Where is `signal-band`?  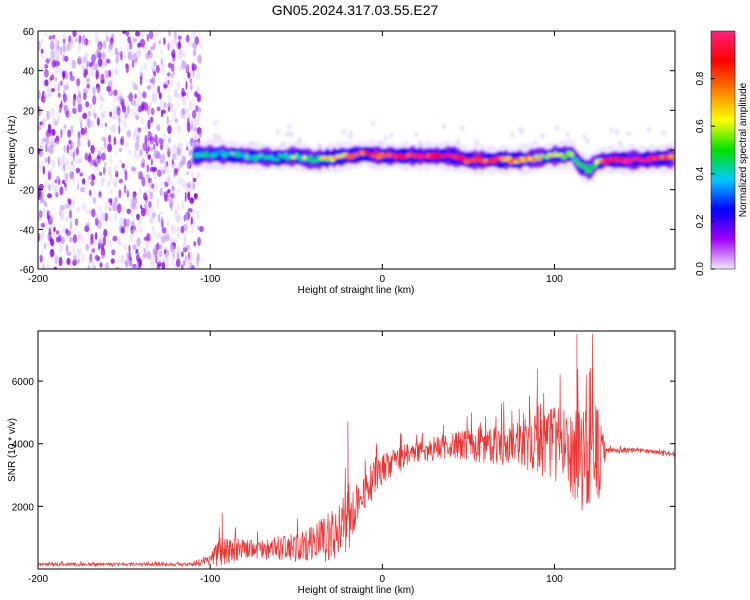
signal-band is located at coordinates (433, 152).